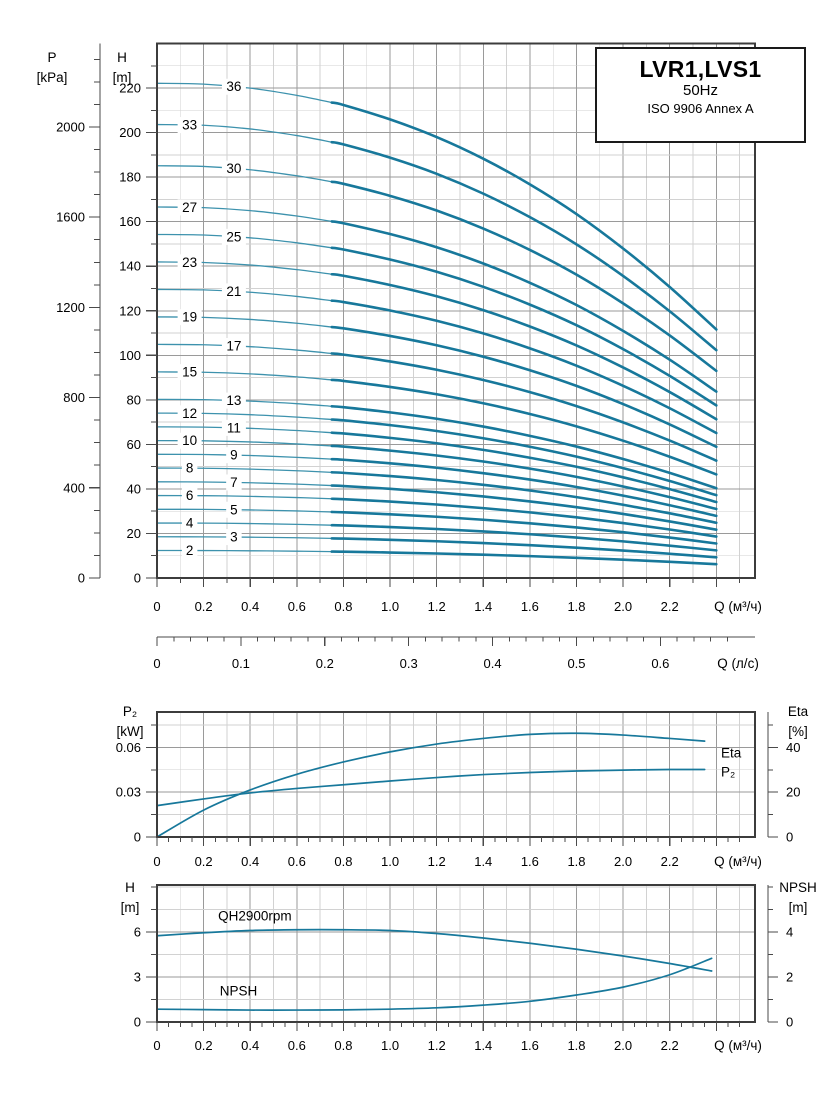  Describe the element at coordinates (434, 950) in the screenshot. I see `series-curve-QH2900rpm` at that location.